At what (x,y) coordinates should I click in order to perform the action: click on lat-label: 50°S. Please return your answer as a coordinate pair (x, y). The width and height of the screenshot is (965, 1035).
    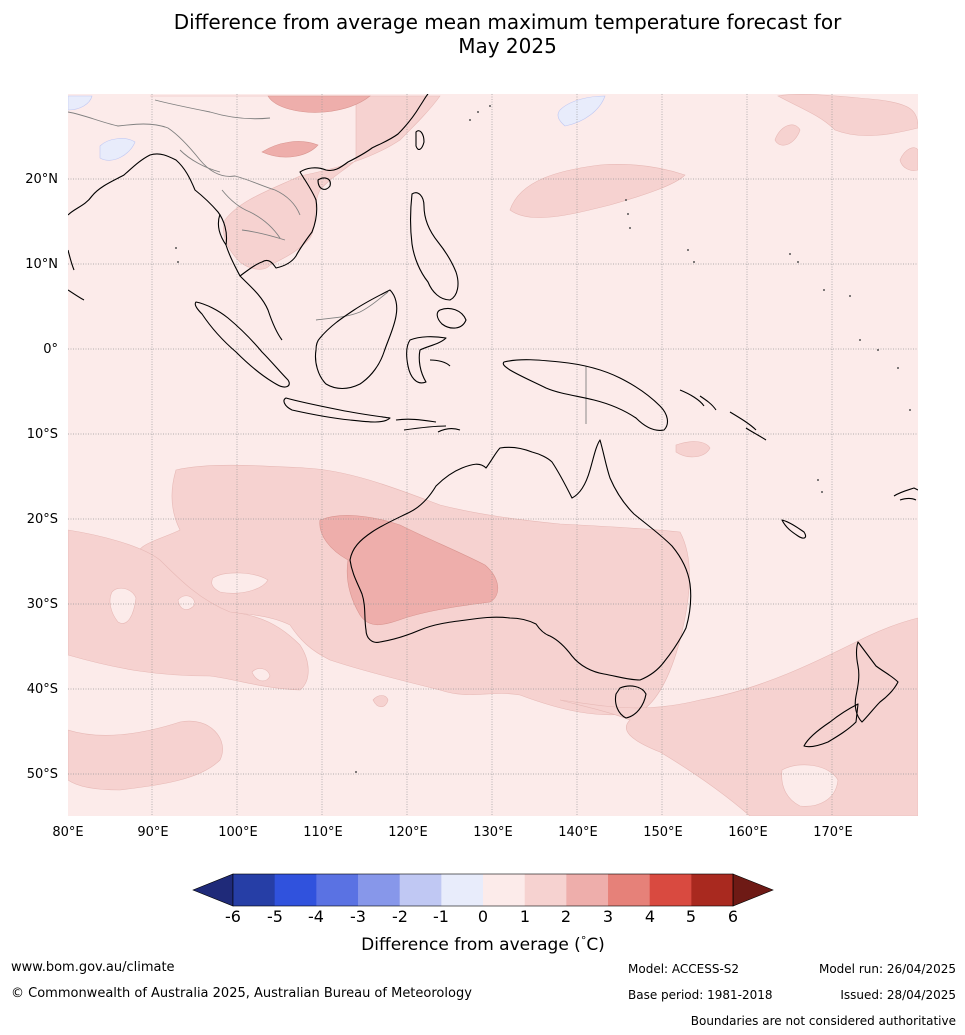
    Looking at the image, I should click on (42, 774).